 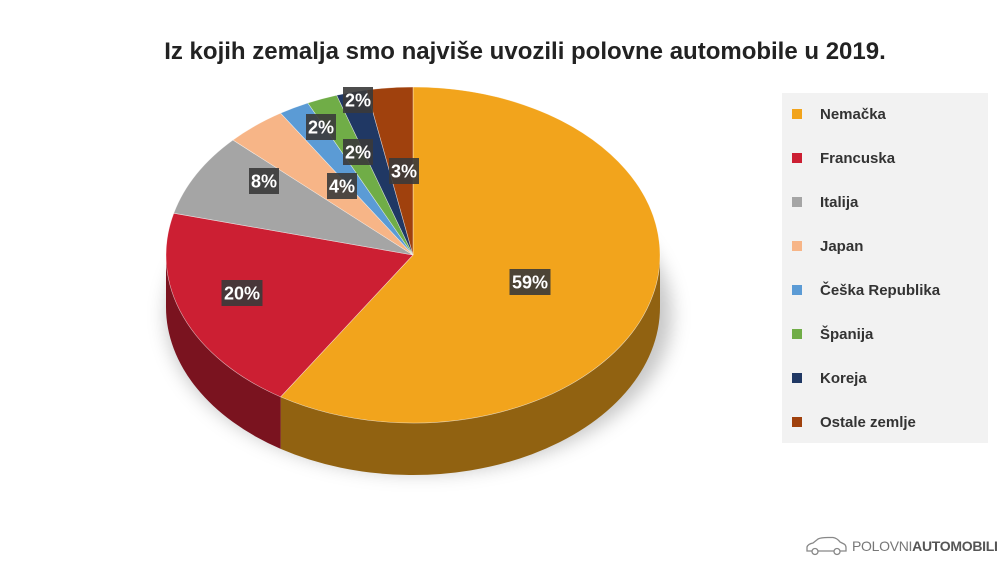 I want to click on legend-label-italija: Italija, so click(x=839, y=202).